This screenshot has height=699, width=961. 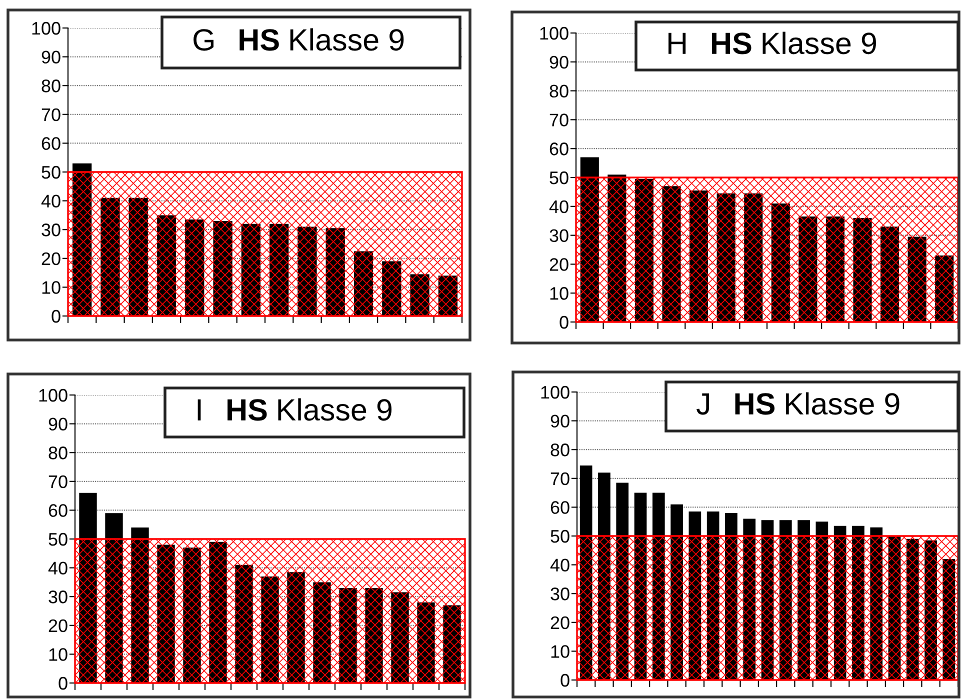 I want to click on chart-title: J HS Klasse 9, so click(x=798, y=403).